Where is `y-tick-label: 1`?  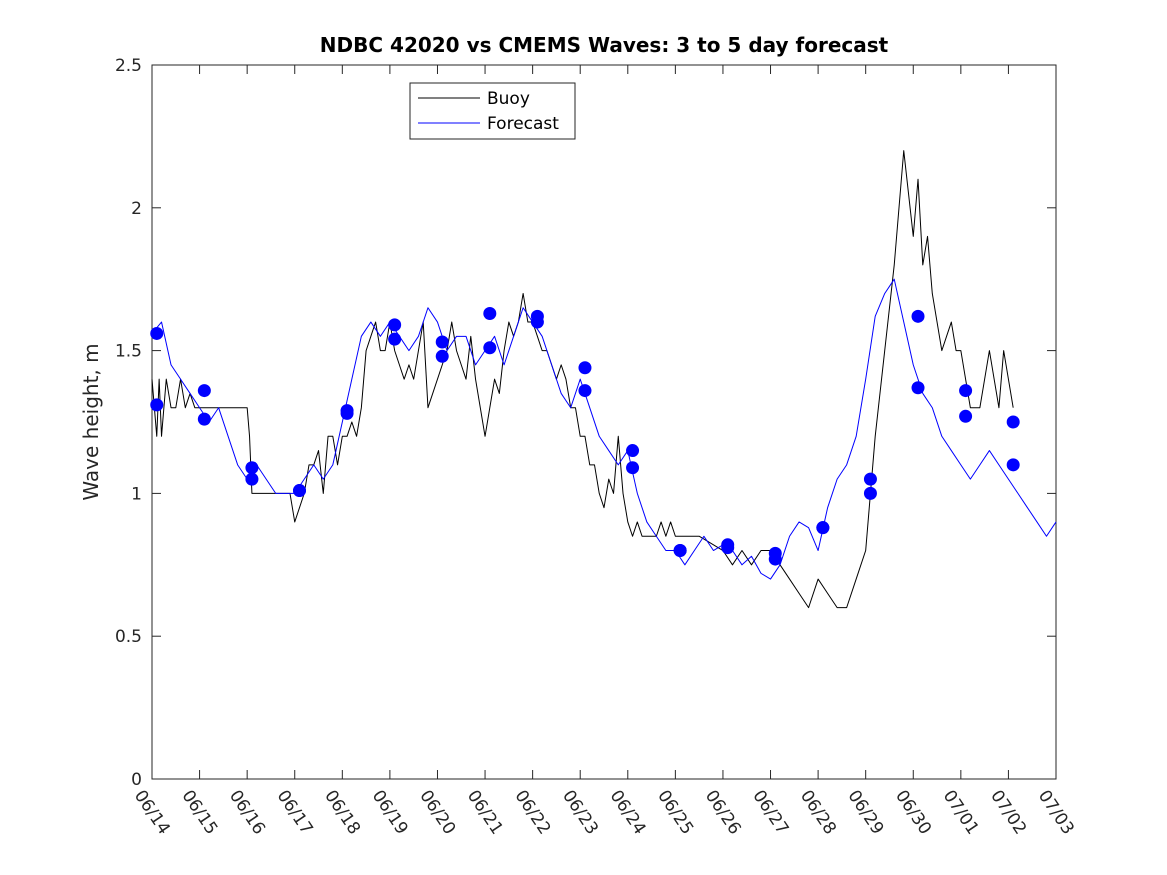
y-tick-label: 1 is located at coordinates (136, 494).